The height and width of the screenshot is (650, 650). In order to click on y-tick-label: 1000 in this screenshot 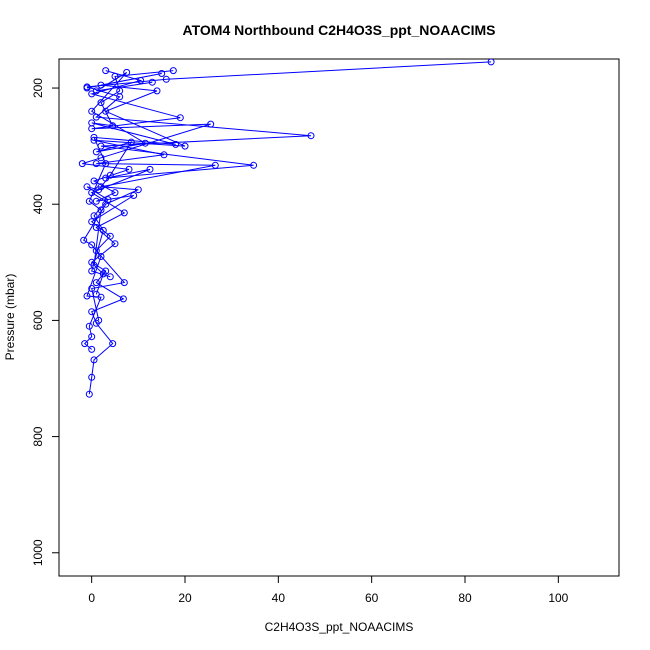, I will do `click(38, 552)`.